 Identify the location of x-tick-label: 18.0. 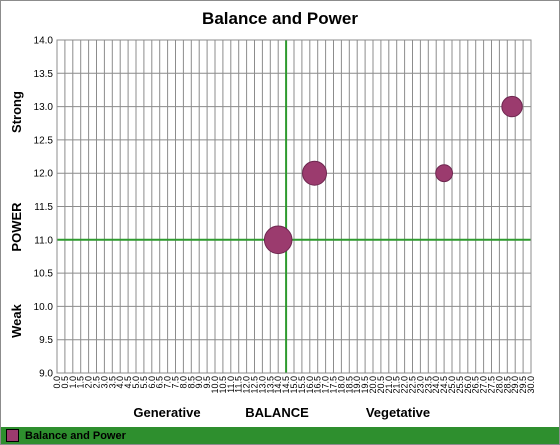
(341, 385).